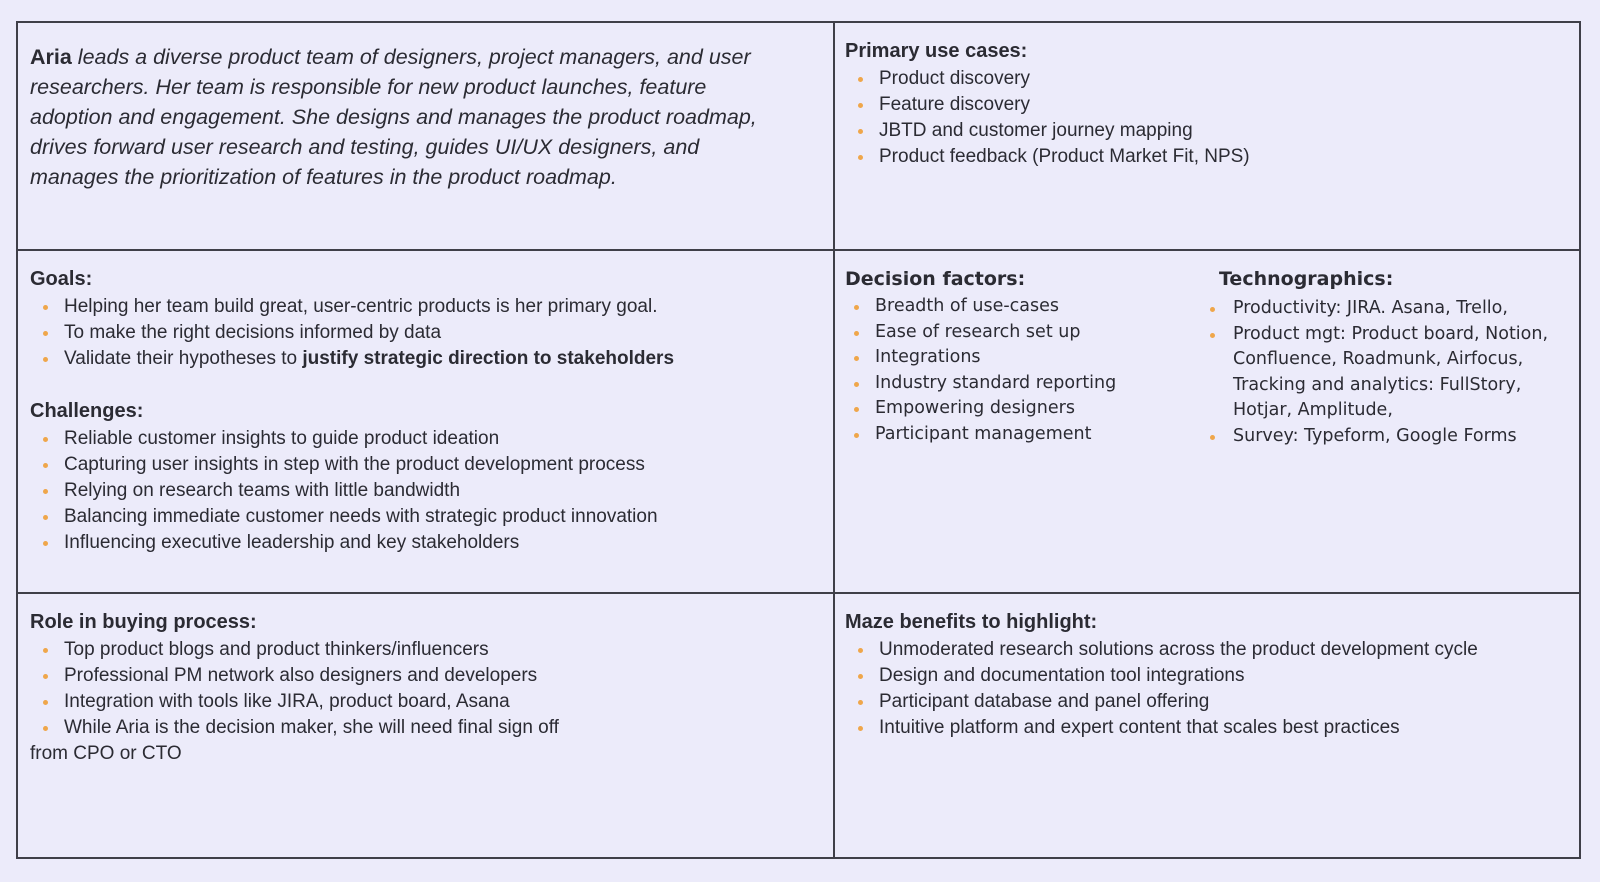  What do you see at coordinates (967, 306) in the screenshot?
I see `list-item-text: Breadth of use-cases` at bounding box center [967, 306].